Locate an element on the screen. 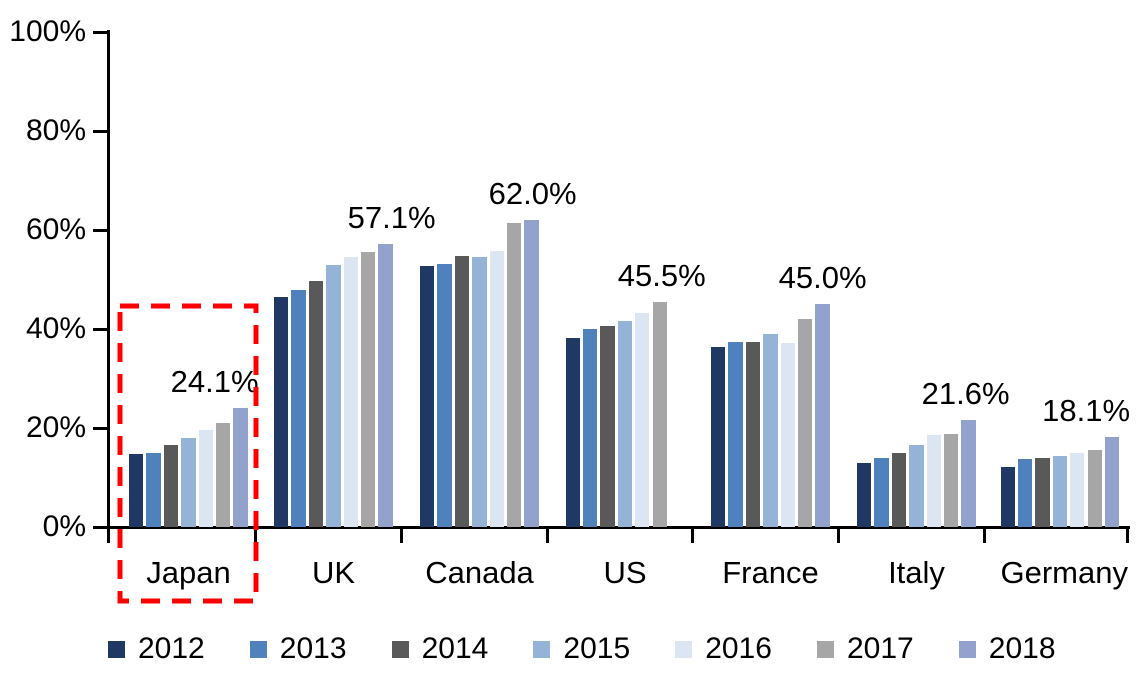  category-label-italy: Italy is located at coordinates (916, 572).